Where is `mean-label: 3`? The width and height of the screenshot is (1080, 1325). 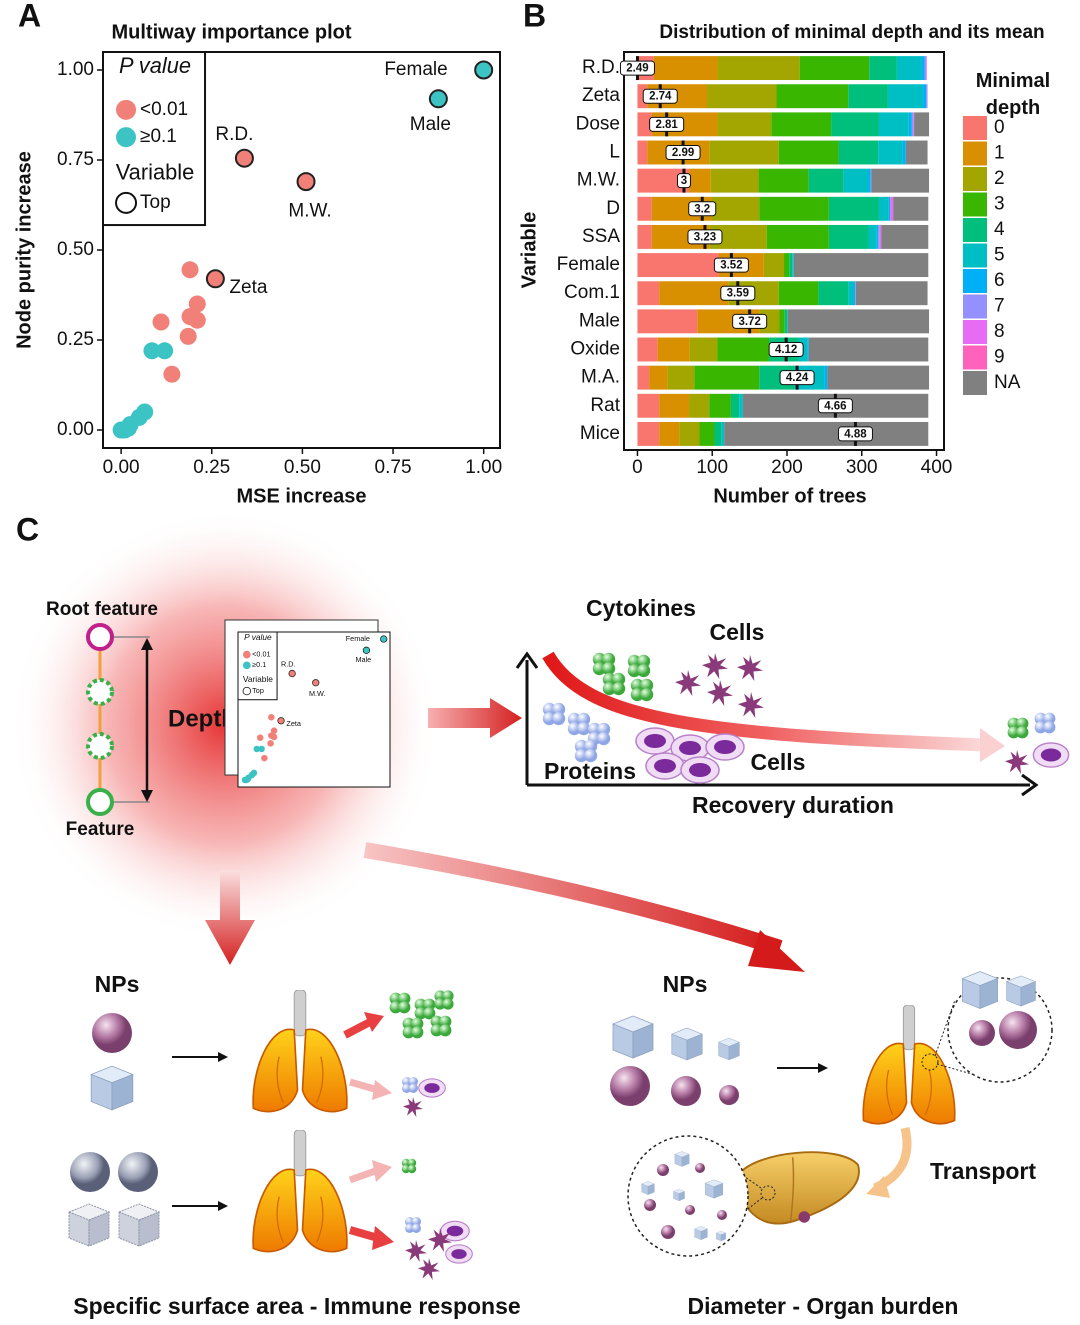
mean-label: 3 is located at coordinates (684, 181).